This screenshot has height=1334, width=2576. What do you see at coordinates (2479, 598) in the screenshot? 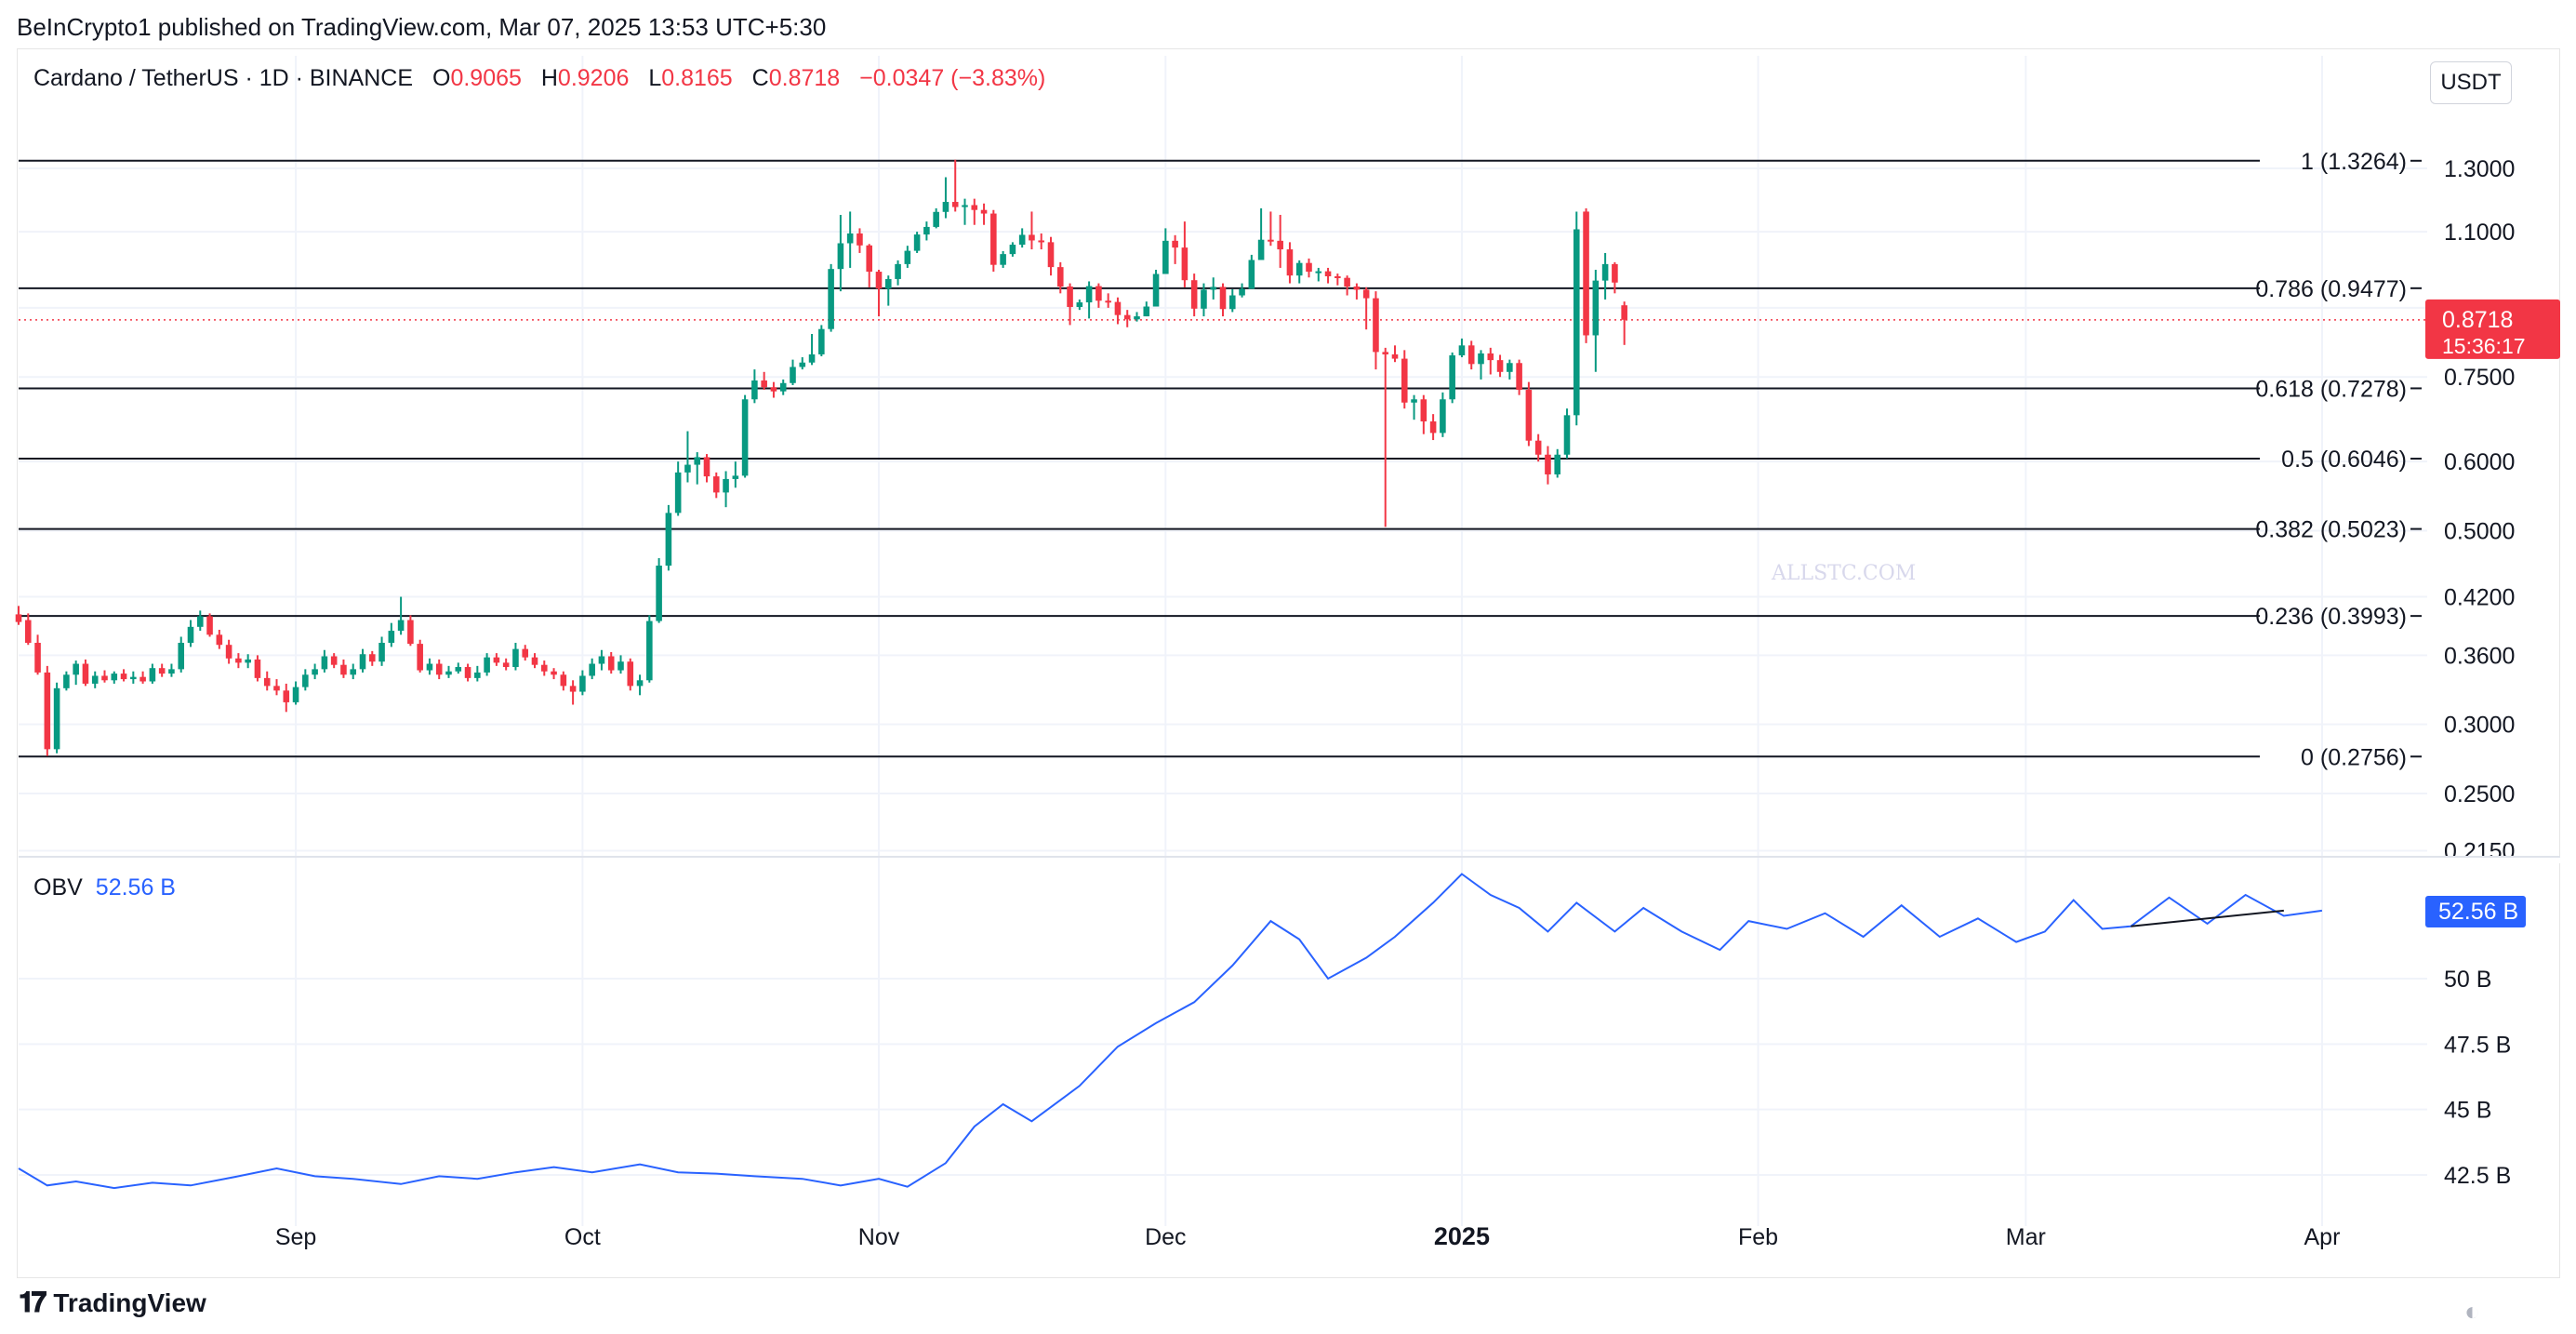
I see `y-tick-label: 0.4200` at bounding box center [2479, 598].